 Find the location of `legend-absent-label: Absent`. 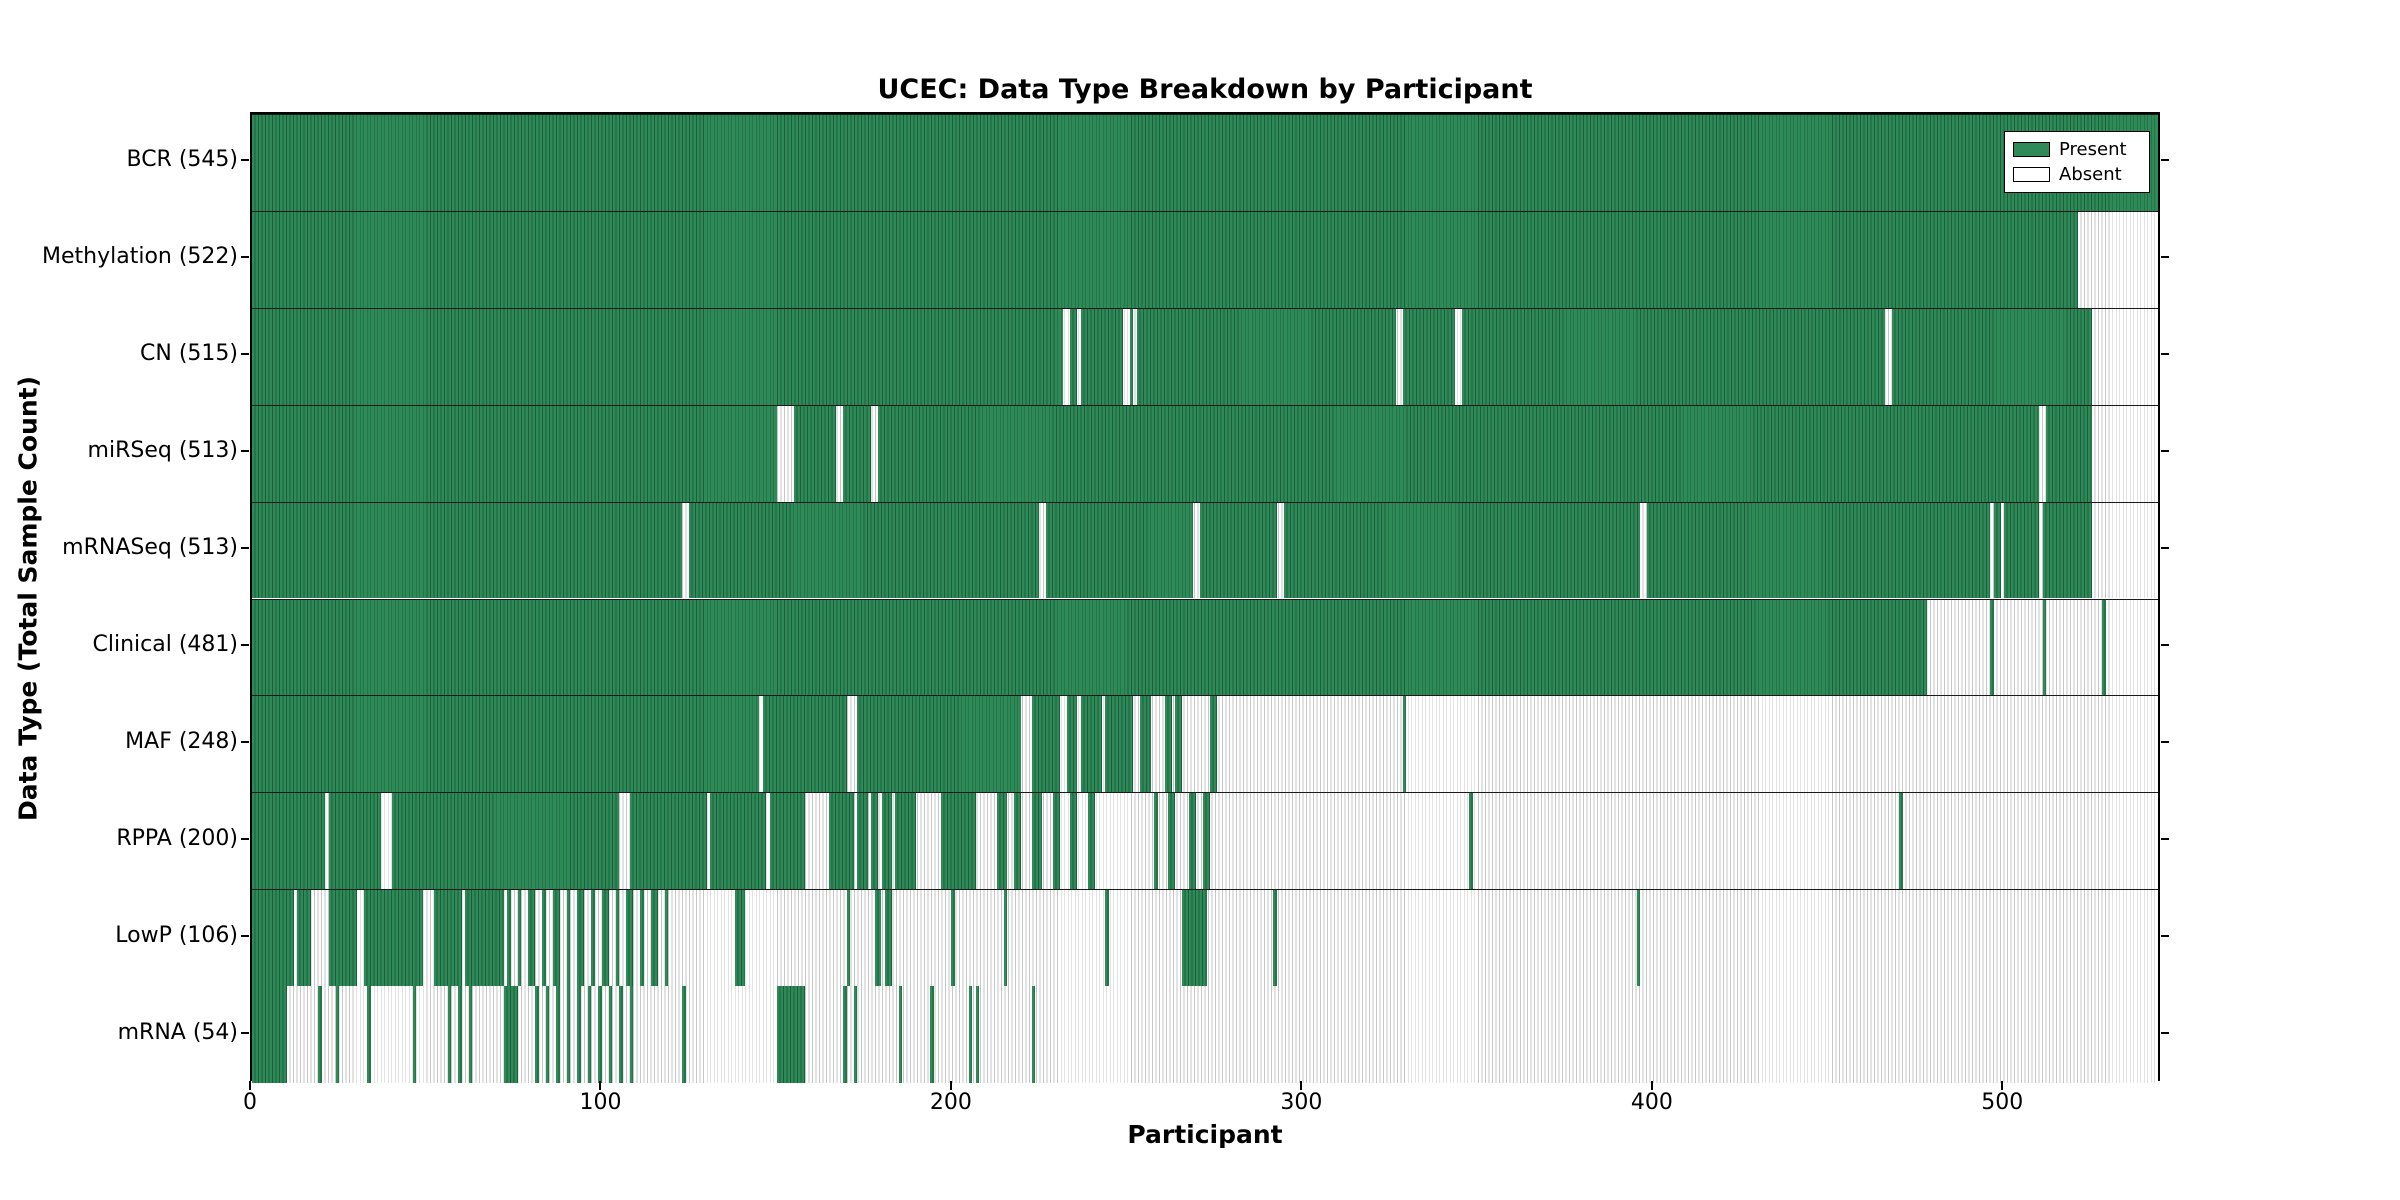

legend-absent-label: Absent is located at coordinates (2090, 174).